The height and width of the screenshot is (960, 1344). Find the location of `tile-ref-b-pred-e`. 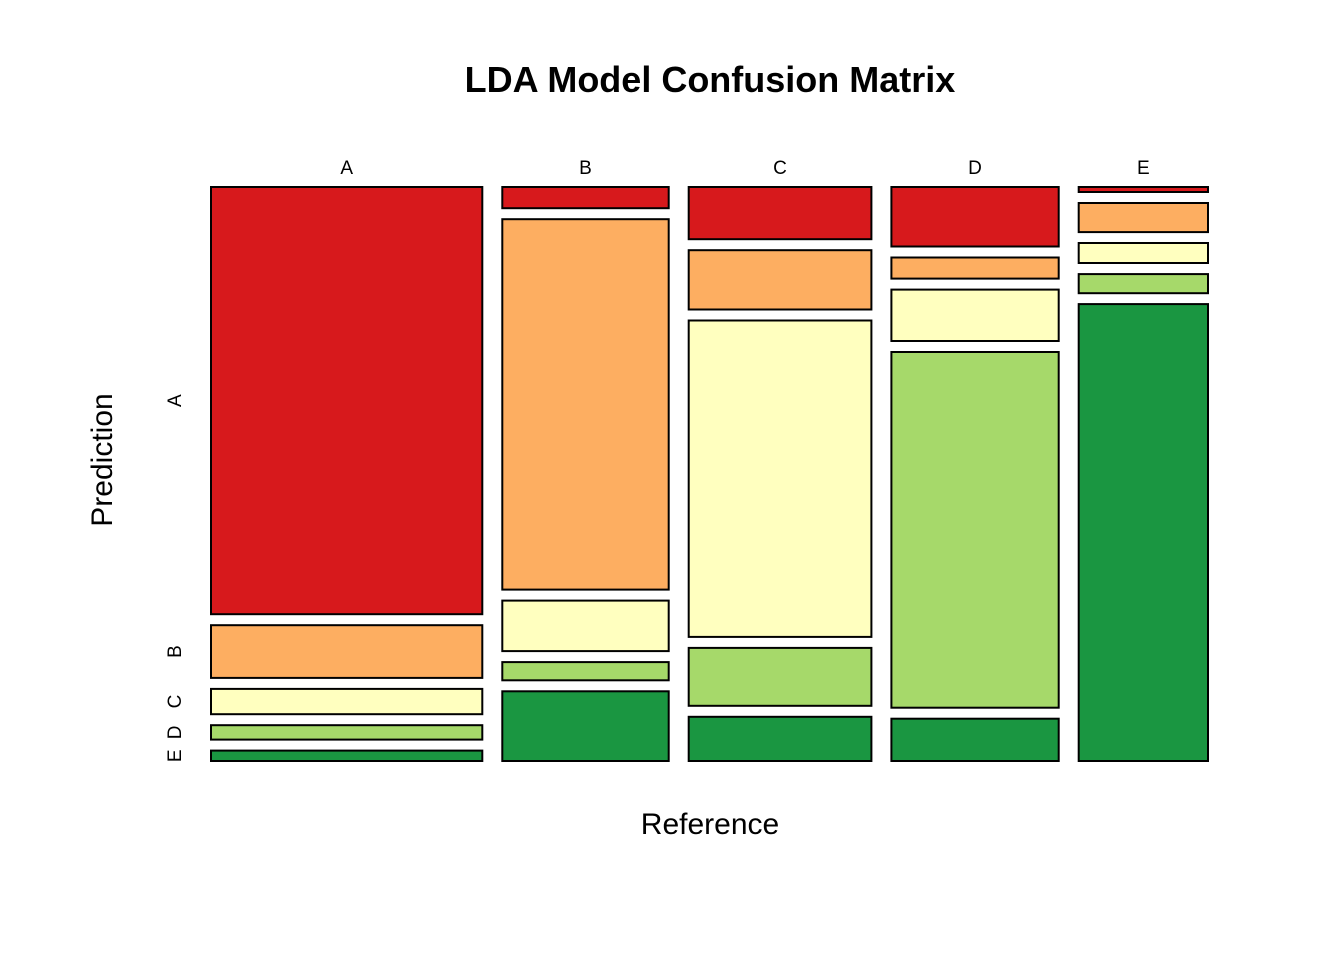

tile-ref-b-pred-e is located at coordinates (585, 726).